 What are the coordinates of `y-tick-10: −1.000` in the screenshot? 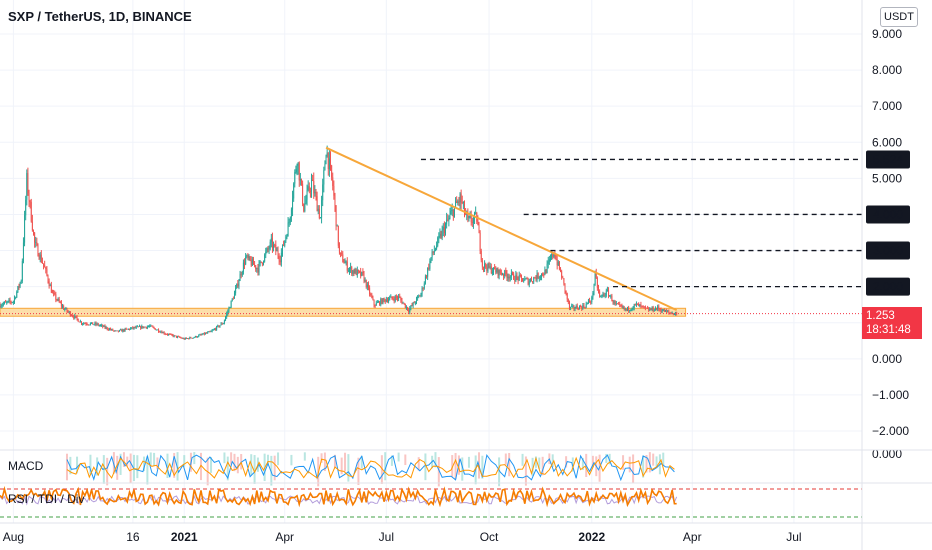 It's located at (890, 395).